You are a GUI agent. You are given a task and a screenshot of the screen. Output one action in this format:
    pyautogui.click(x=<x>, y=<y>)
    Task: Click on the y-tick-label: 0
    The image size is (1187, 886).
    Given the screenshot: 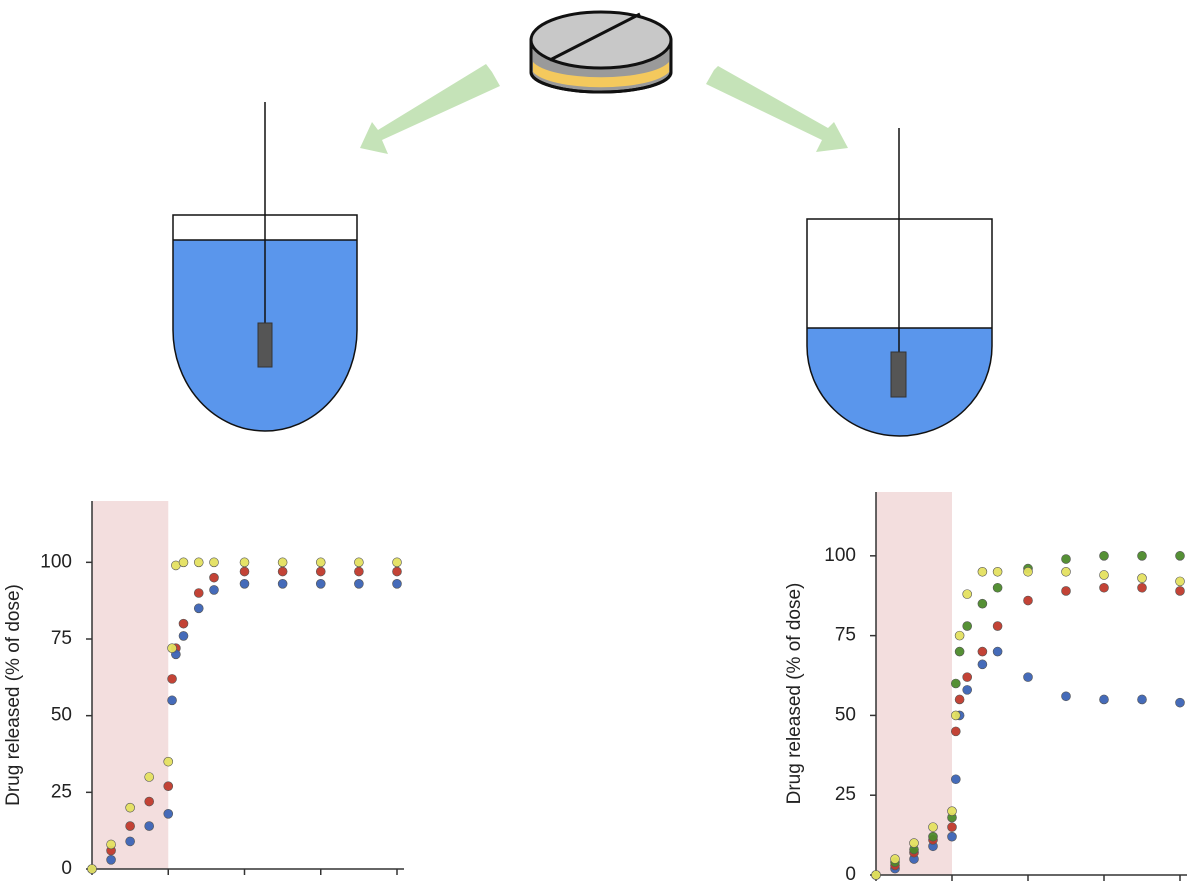 What is the action you would take?
    pyautogui.click(x=66, y=868)
    